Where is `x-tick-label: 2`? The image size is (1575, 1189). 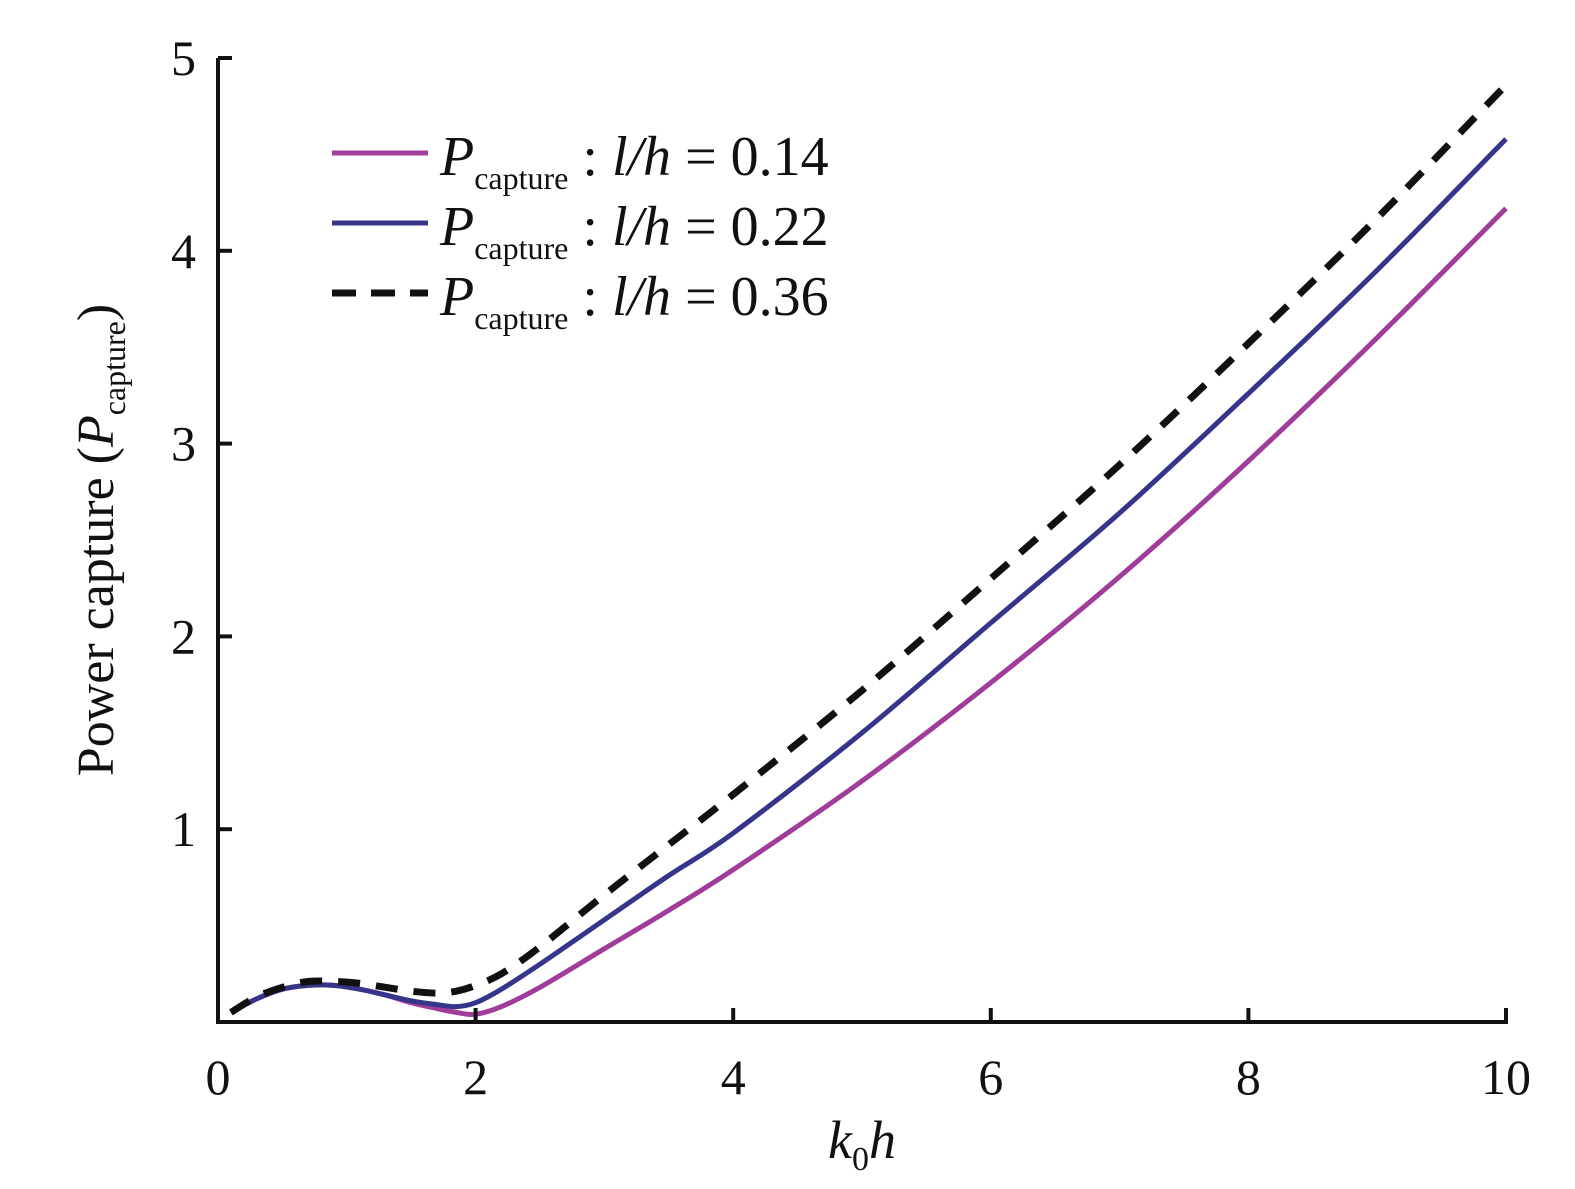
x-tick-label: 2 is located at coordinates (475, 1077).